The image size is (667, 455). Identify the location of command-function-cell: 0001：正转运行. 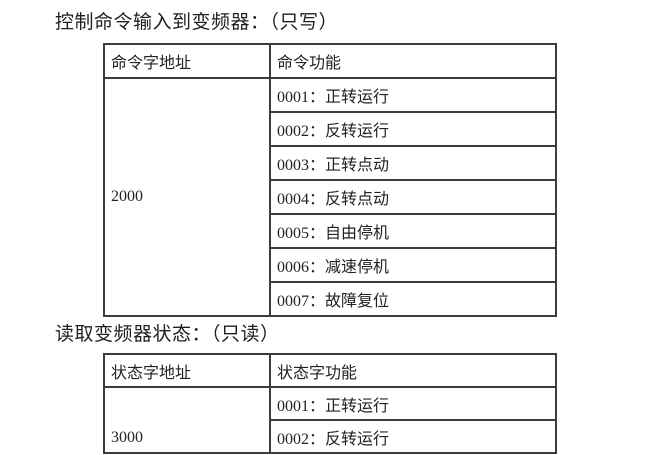
(413, 95).